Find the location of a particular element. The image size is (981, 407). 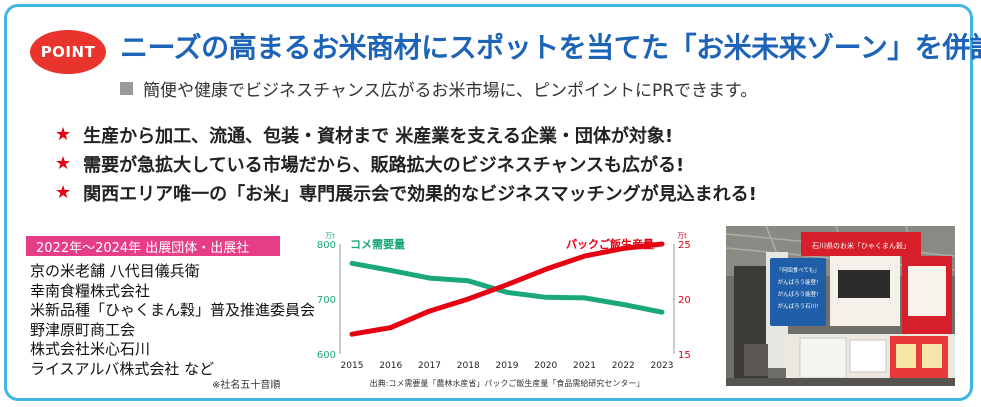

exhibitors-title: 2022年〜2024年 出展団体・出展社 is located at coordinates (153, 246).